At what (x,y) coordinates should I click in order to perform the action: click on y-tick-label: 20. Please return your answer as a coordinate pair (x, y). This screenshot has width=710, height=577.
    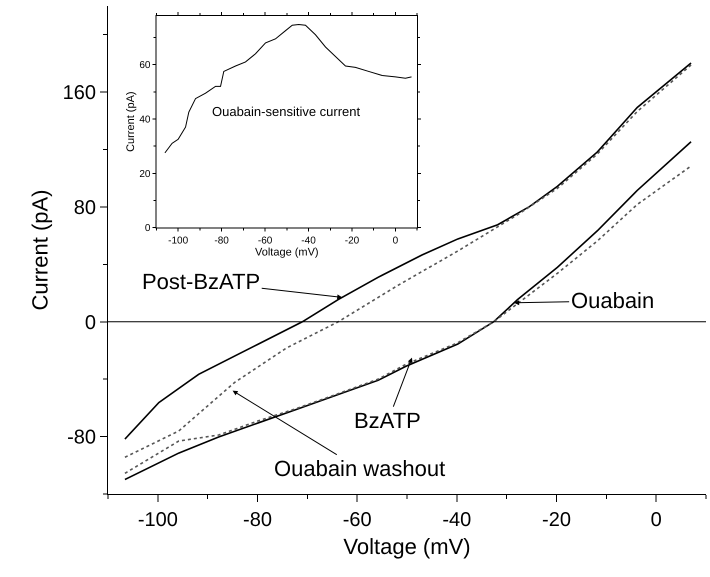
    Looking at the image, I should click on (145, 174).